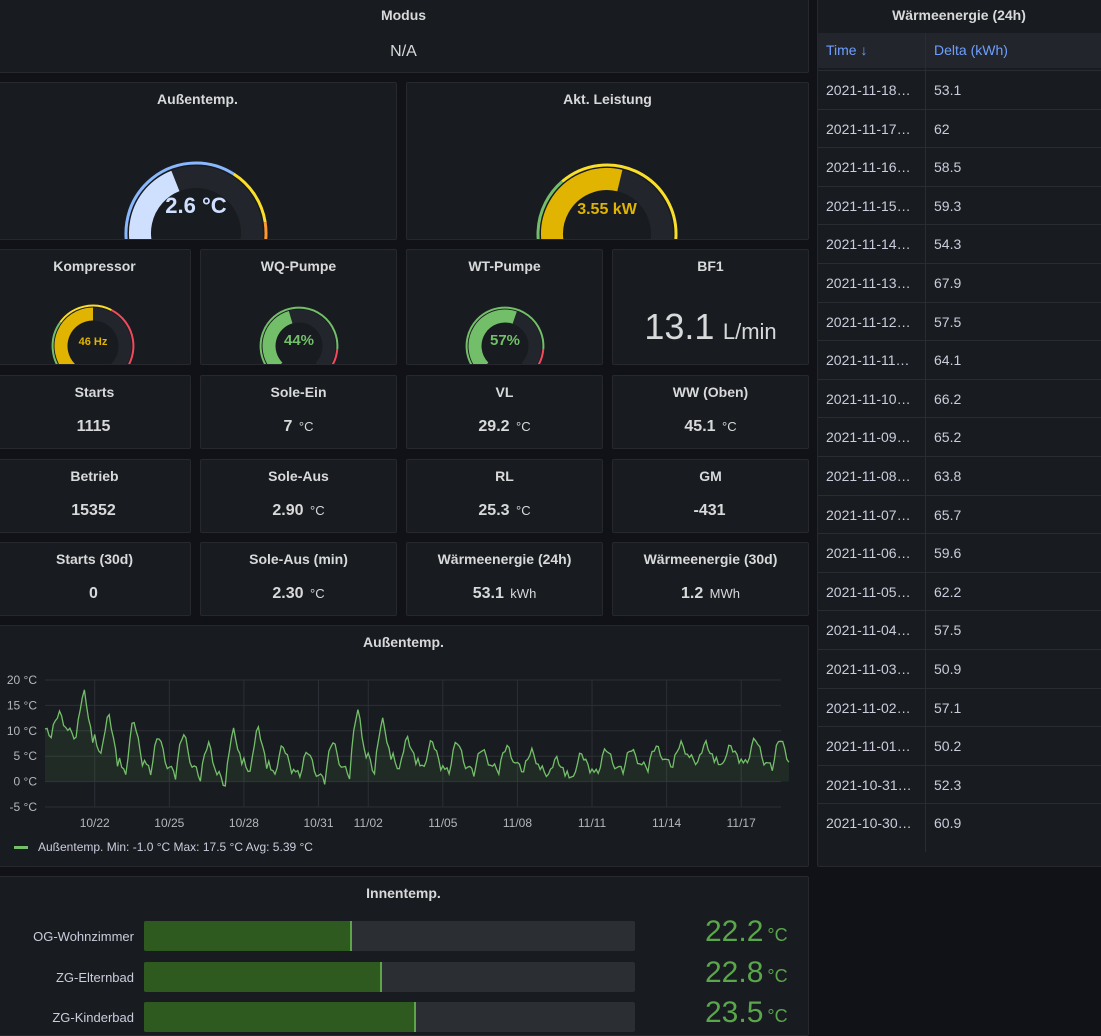 The width and height of the screenshot is (1101, 1036). What do you see at coordinates (971, 50) in the screenshot?
I see `col-delta-header: Delta (kWh)` at bounding box center [971, 50].